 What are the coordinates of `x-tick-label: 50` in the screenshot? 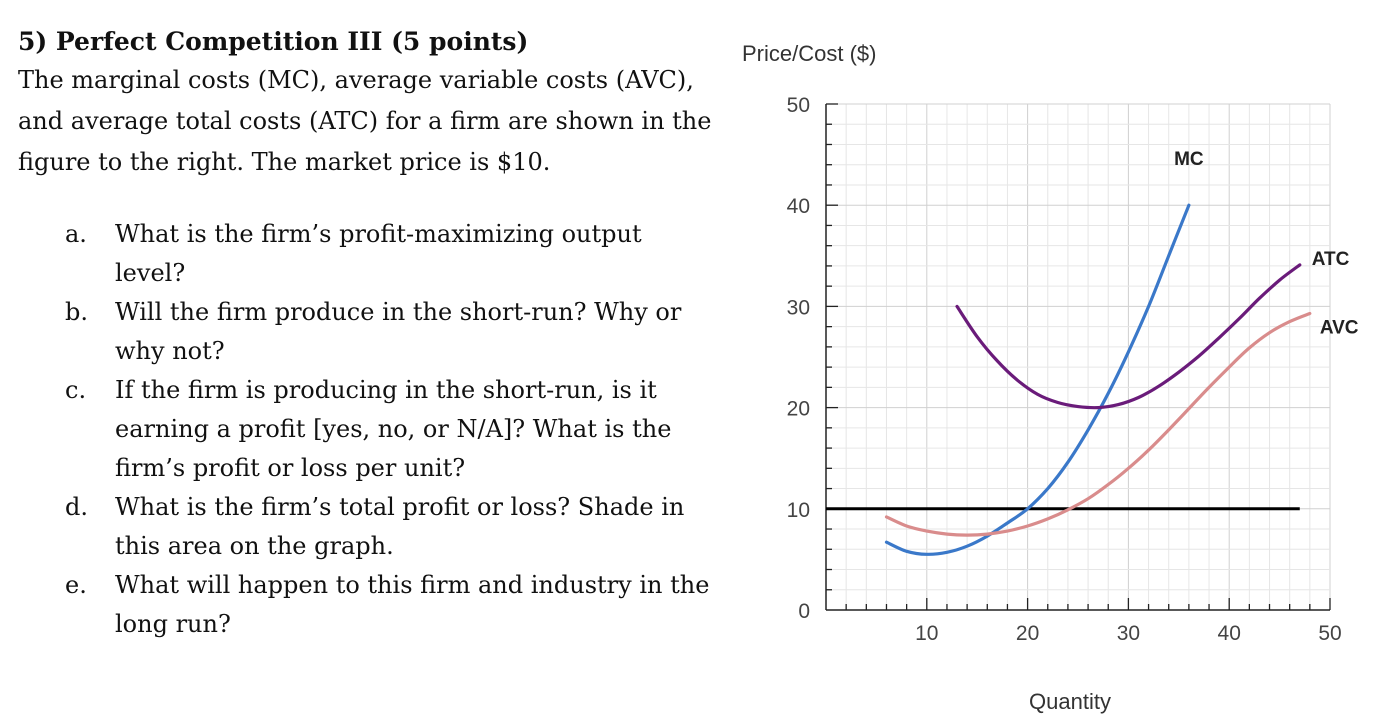 It's located at (1329, 633).